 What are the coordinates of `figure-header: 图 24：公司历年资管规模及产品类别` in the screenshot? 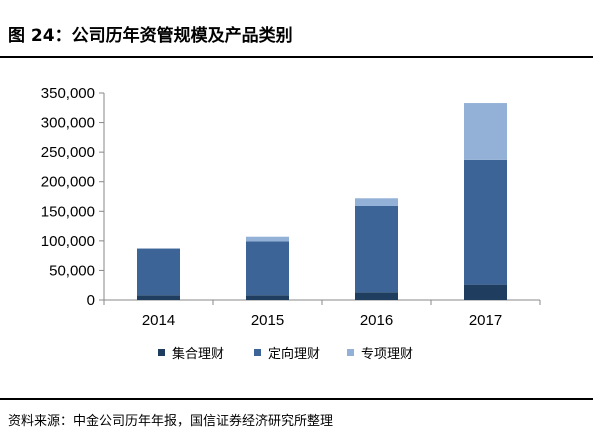 It's located at (296, 29).